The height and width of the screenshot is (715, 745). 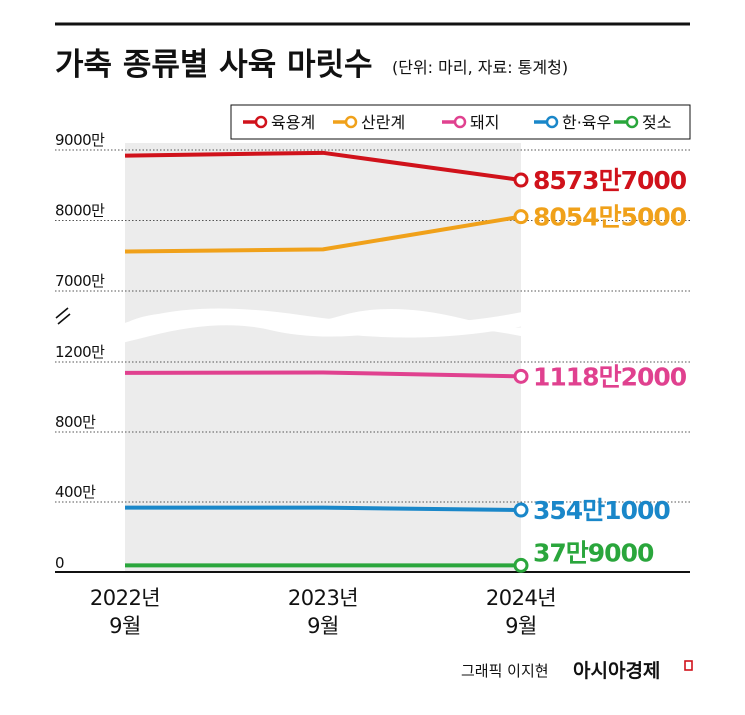 I want to click on series-4: 354만1000, so click(x=398, y=510).